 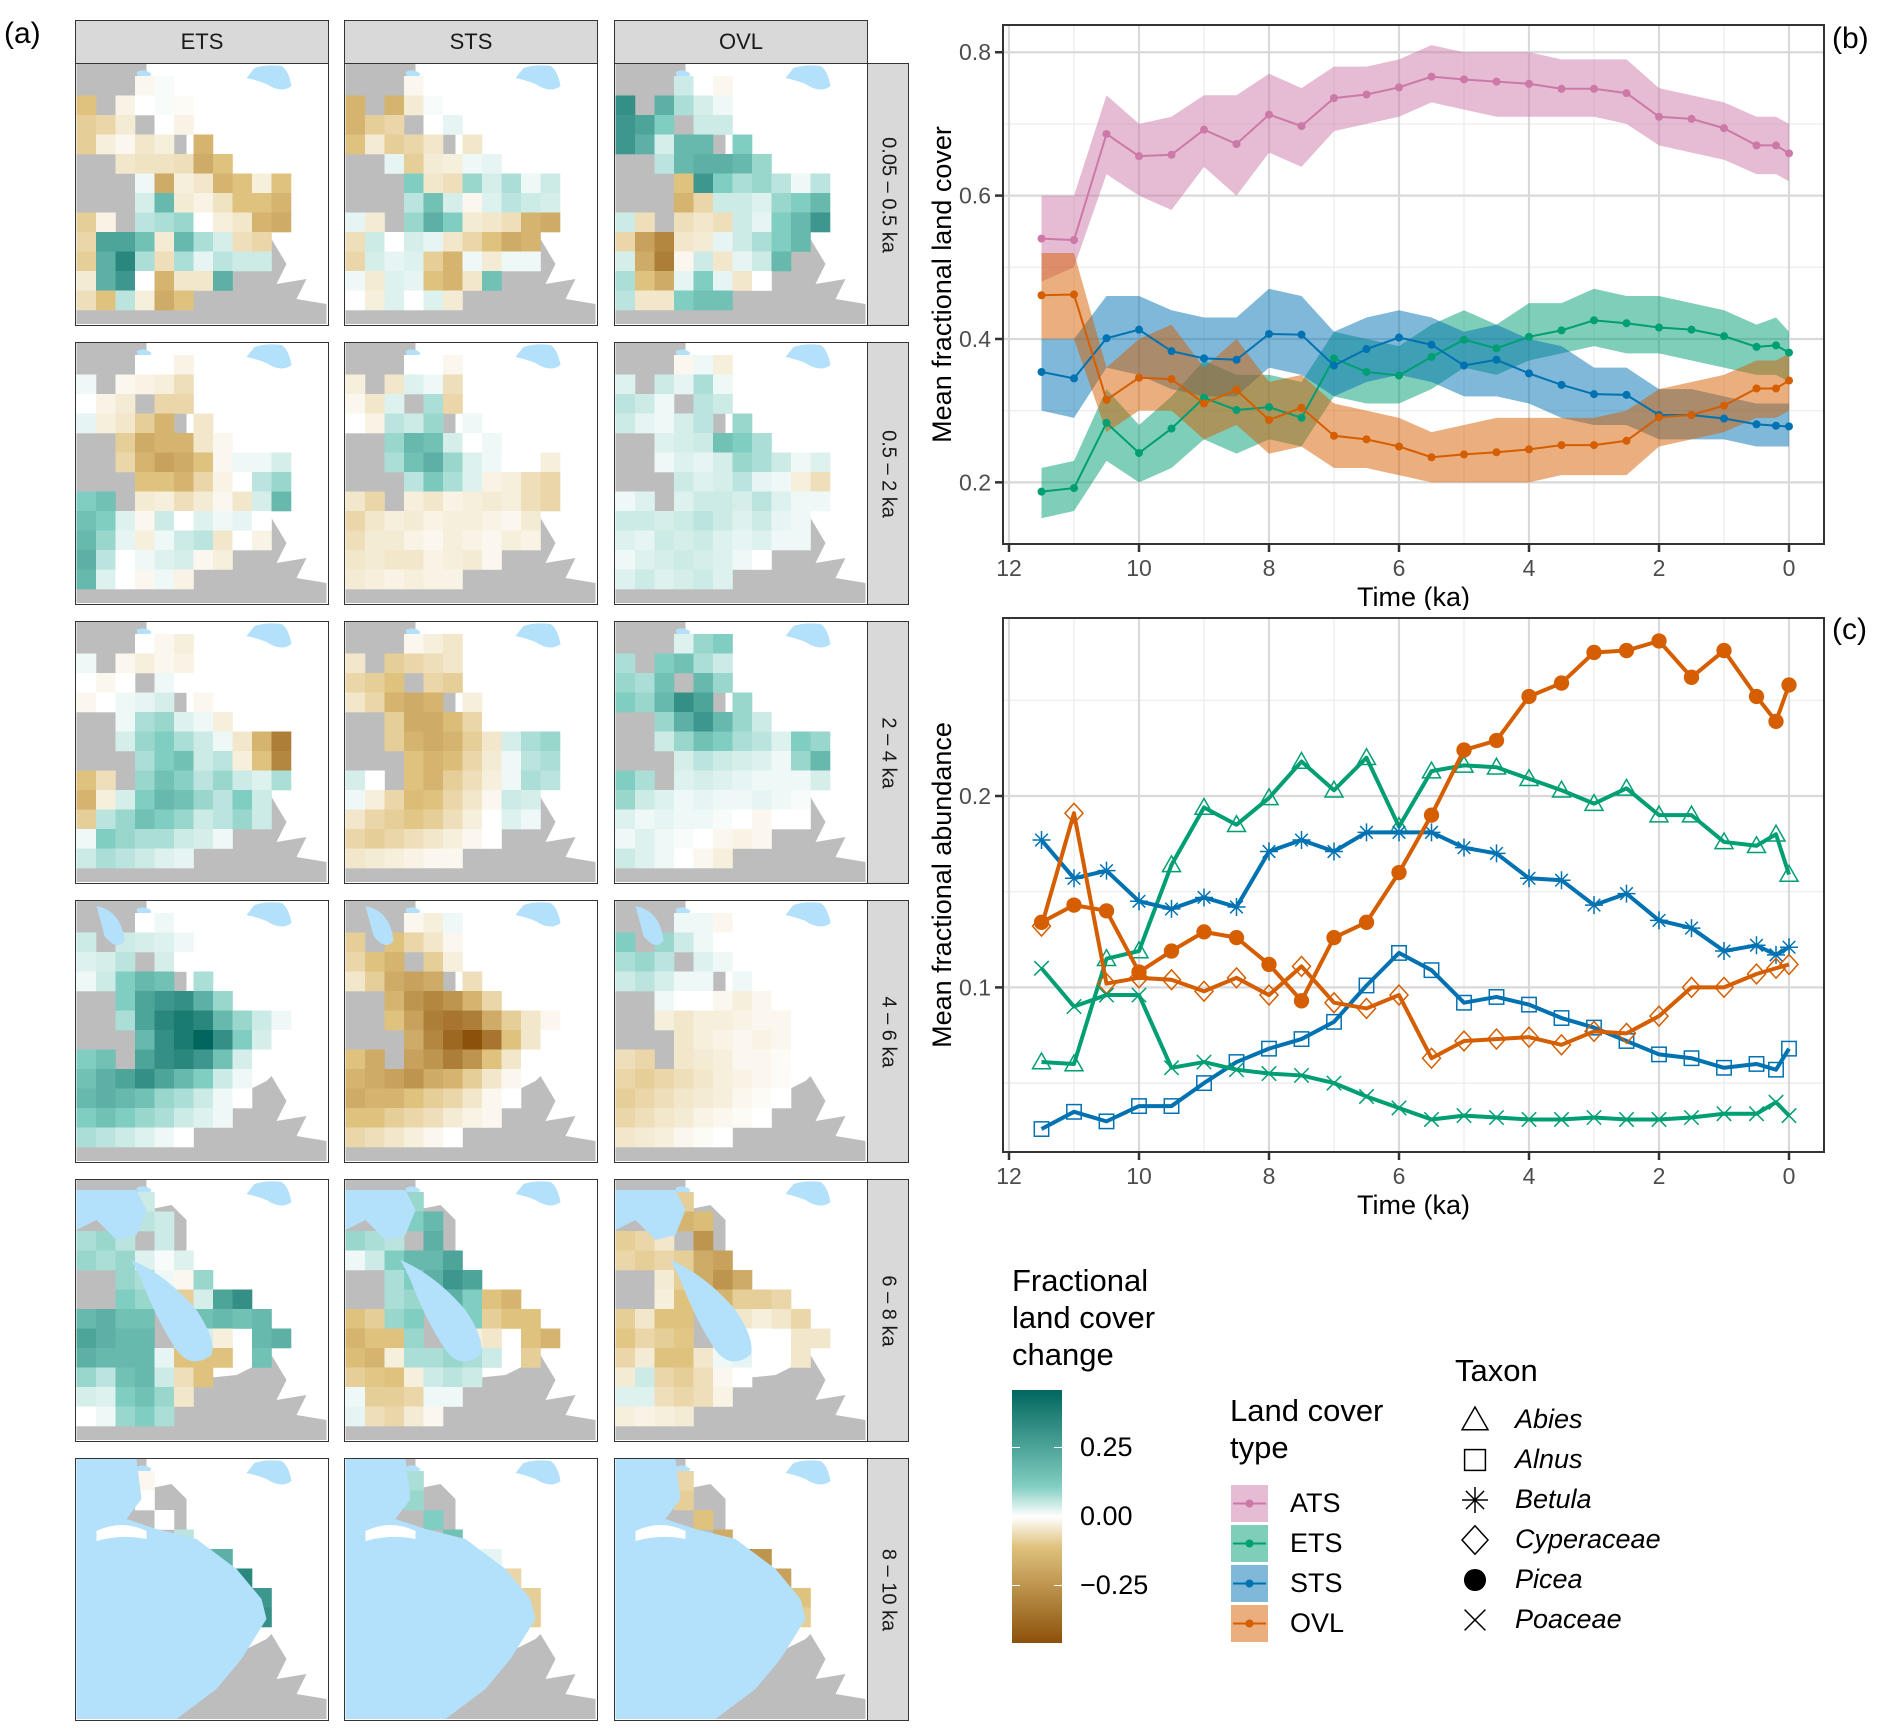 What do you see at coordinates (202, 752) in the screenshot?
I see `map-panel` at bounding box center [202, 752].